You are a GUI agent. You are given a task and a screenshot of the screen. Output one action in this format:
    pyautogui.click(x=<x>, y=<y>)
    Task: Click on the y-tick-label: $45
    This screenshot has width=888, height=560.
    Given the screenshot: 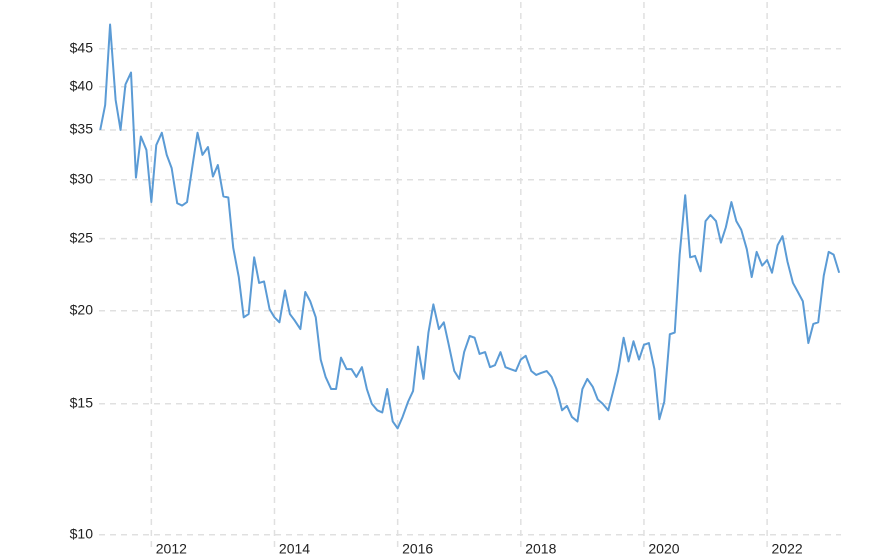 What is the action you would take?
    pyautogui.click(x=82, y=47)
    